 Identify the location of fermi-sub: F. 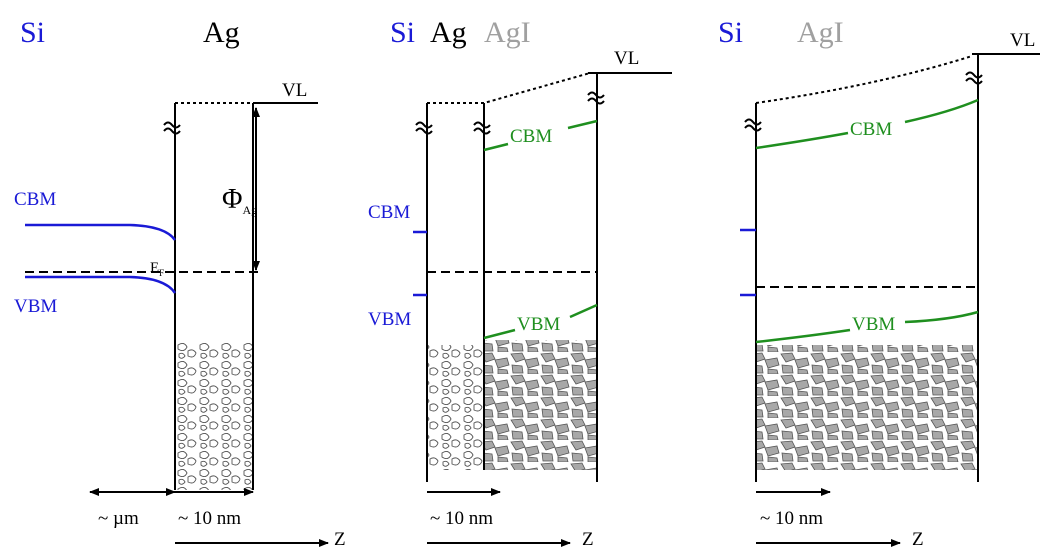
(161, 273).